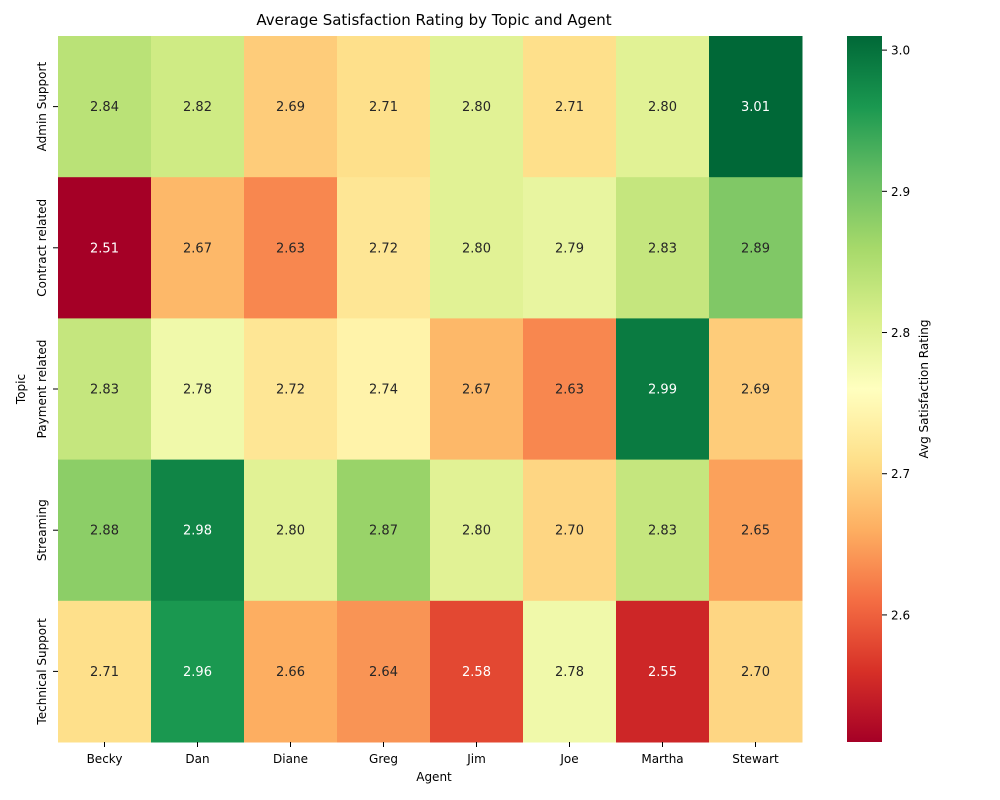  I want to click on x-axis: Becky Dan Diane Greg Jim Joe Martha Stewart, so click(433, 754).